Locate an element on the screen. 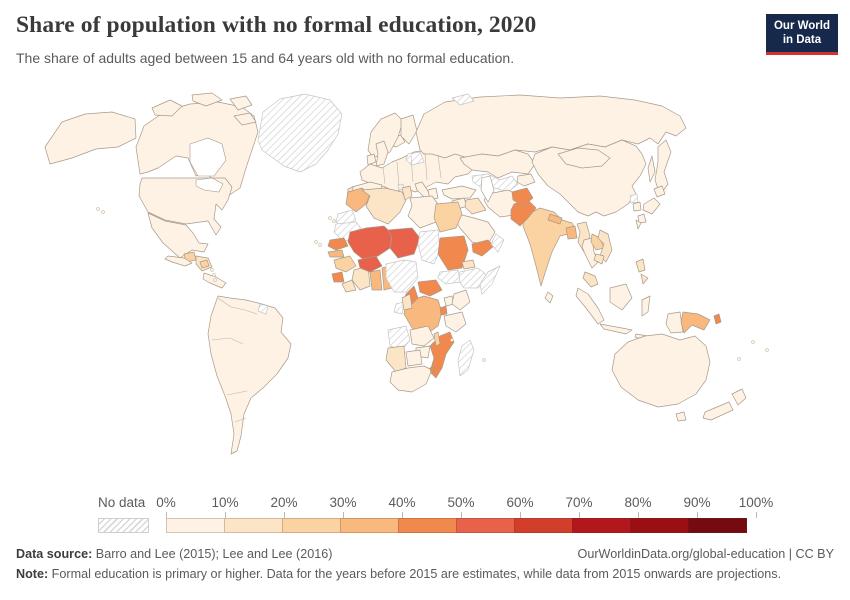 The width and height of the screenshot is (850, 600). country-morocco is located at coordinates (358, 200).